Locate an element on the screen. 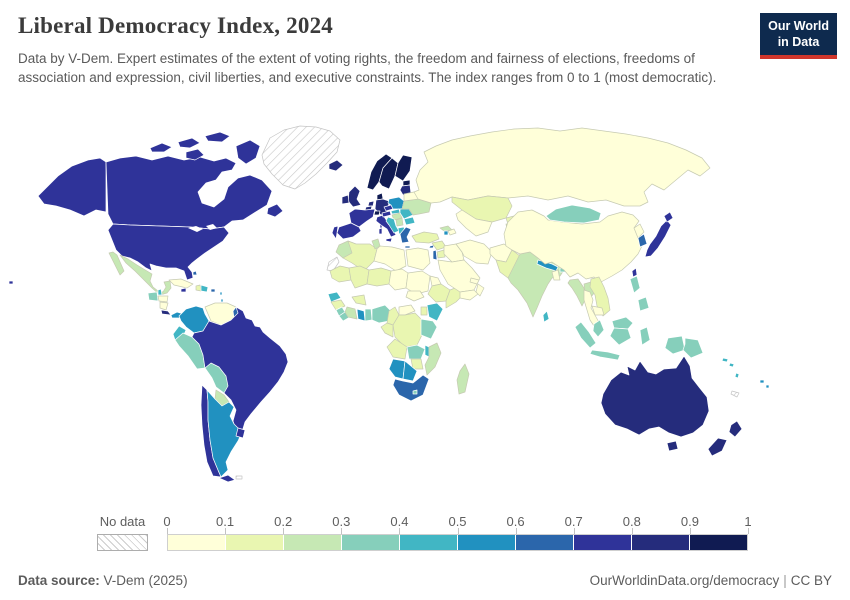  country-botswana is located at coordinates (410, 371).